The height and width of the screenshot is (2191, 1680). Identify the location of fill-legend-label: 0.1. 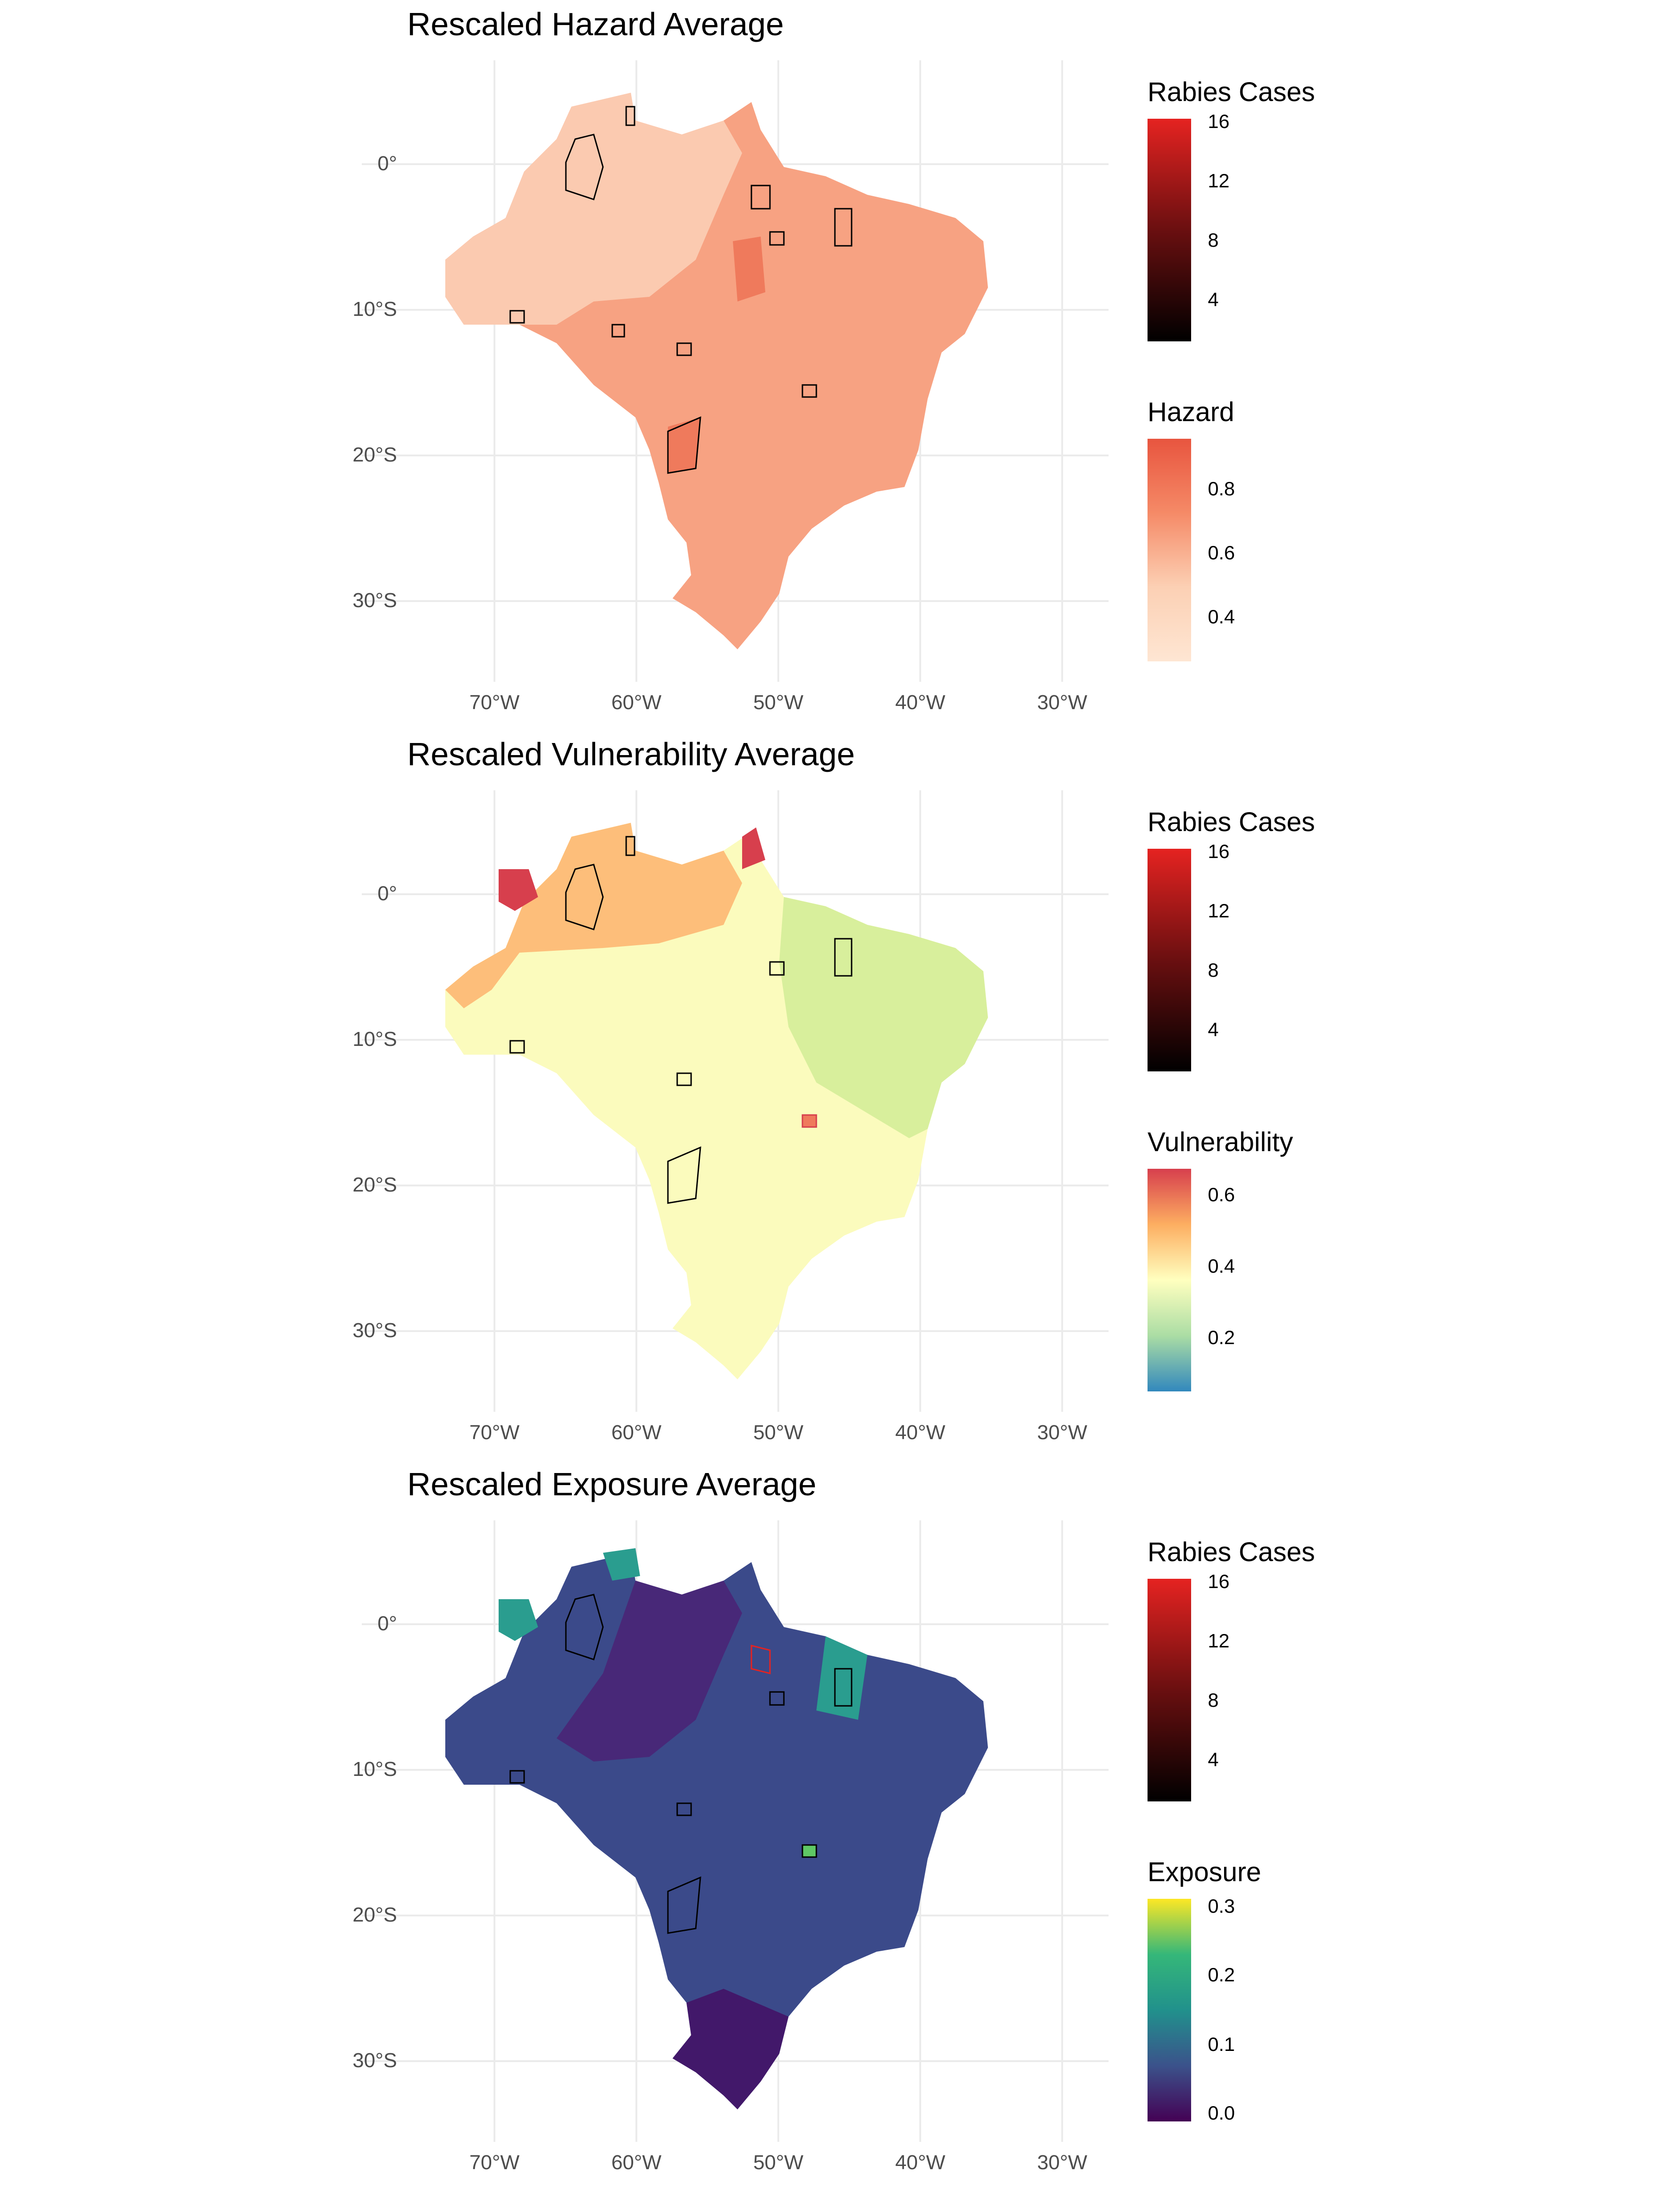
(1221, 2044).